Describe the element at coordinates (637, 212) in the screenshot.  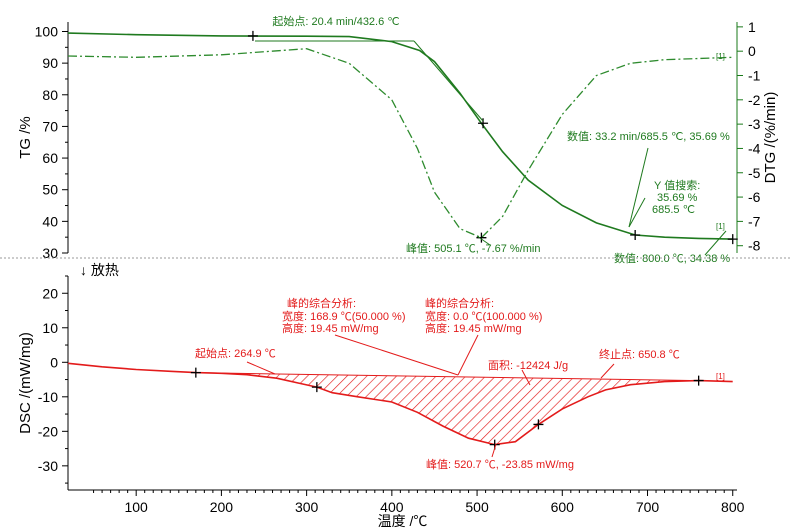
I see `search-leader` at that location.